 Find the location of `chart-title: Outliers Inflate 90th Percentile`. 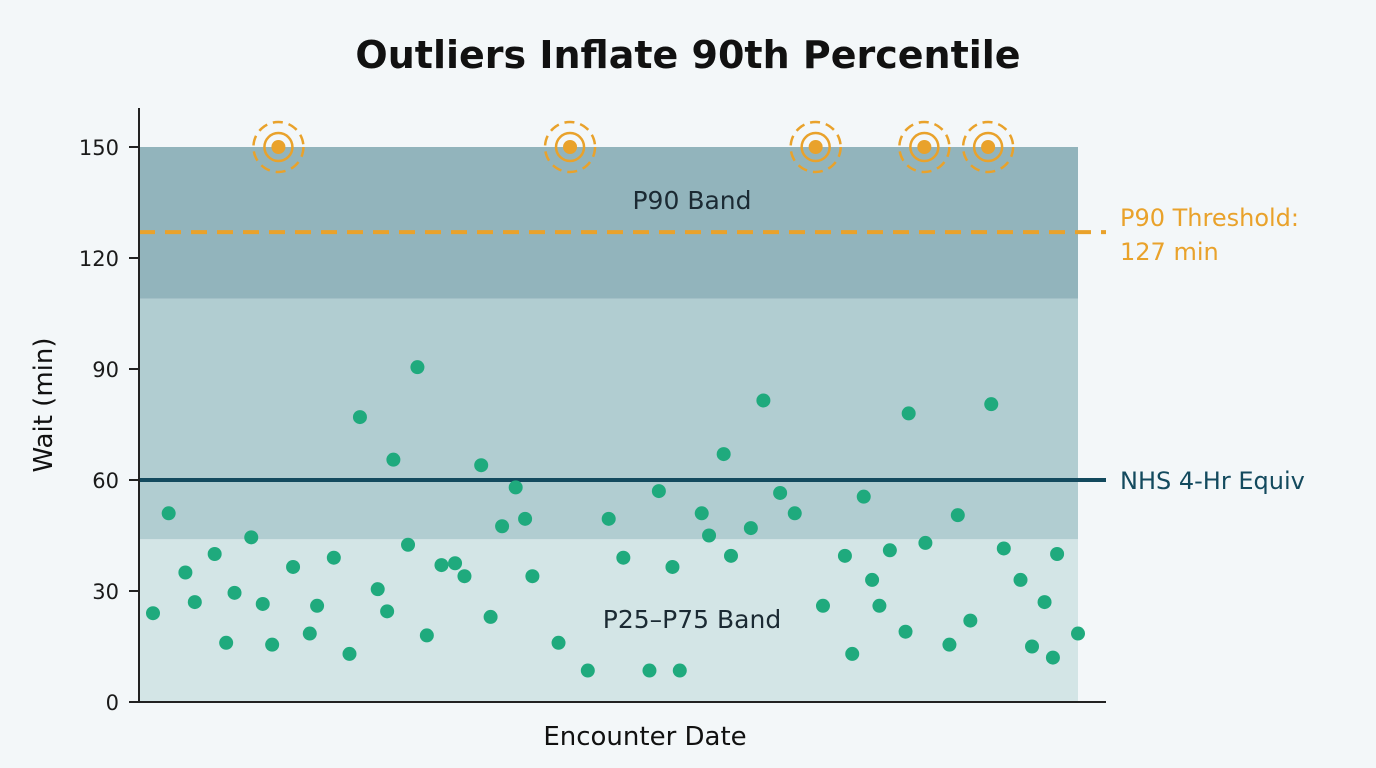

chart-title: Outliers Inflate 90th Percentile is located at coordinates (687, 55).